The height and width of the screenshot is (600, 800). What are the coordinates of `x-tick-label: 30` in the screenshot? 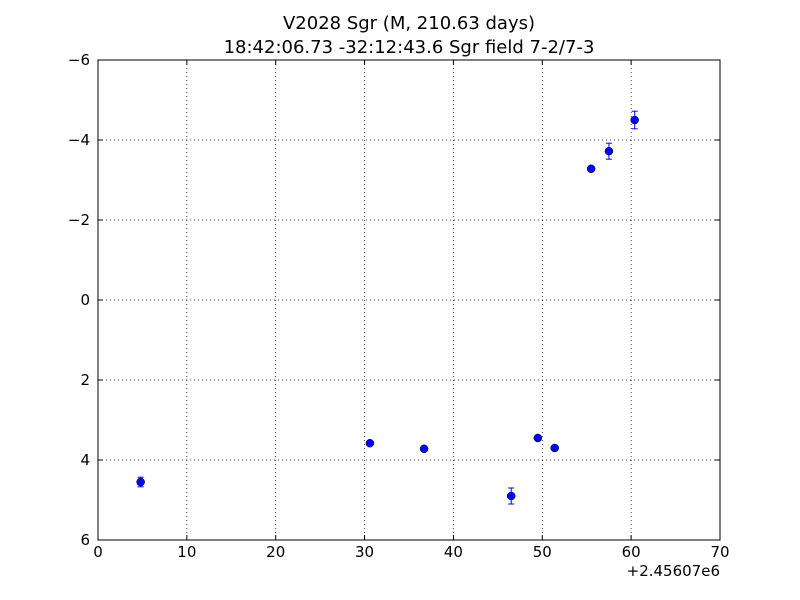 It's located at (364, 552).